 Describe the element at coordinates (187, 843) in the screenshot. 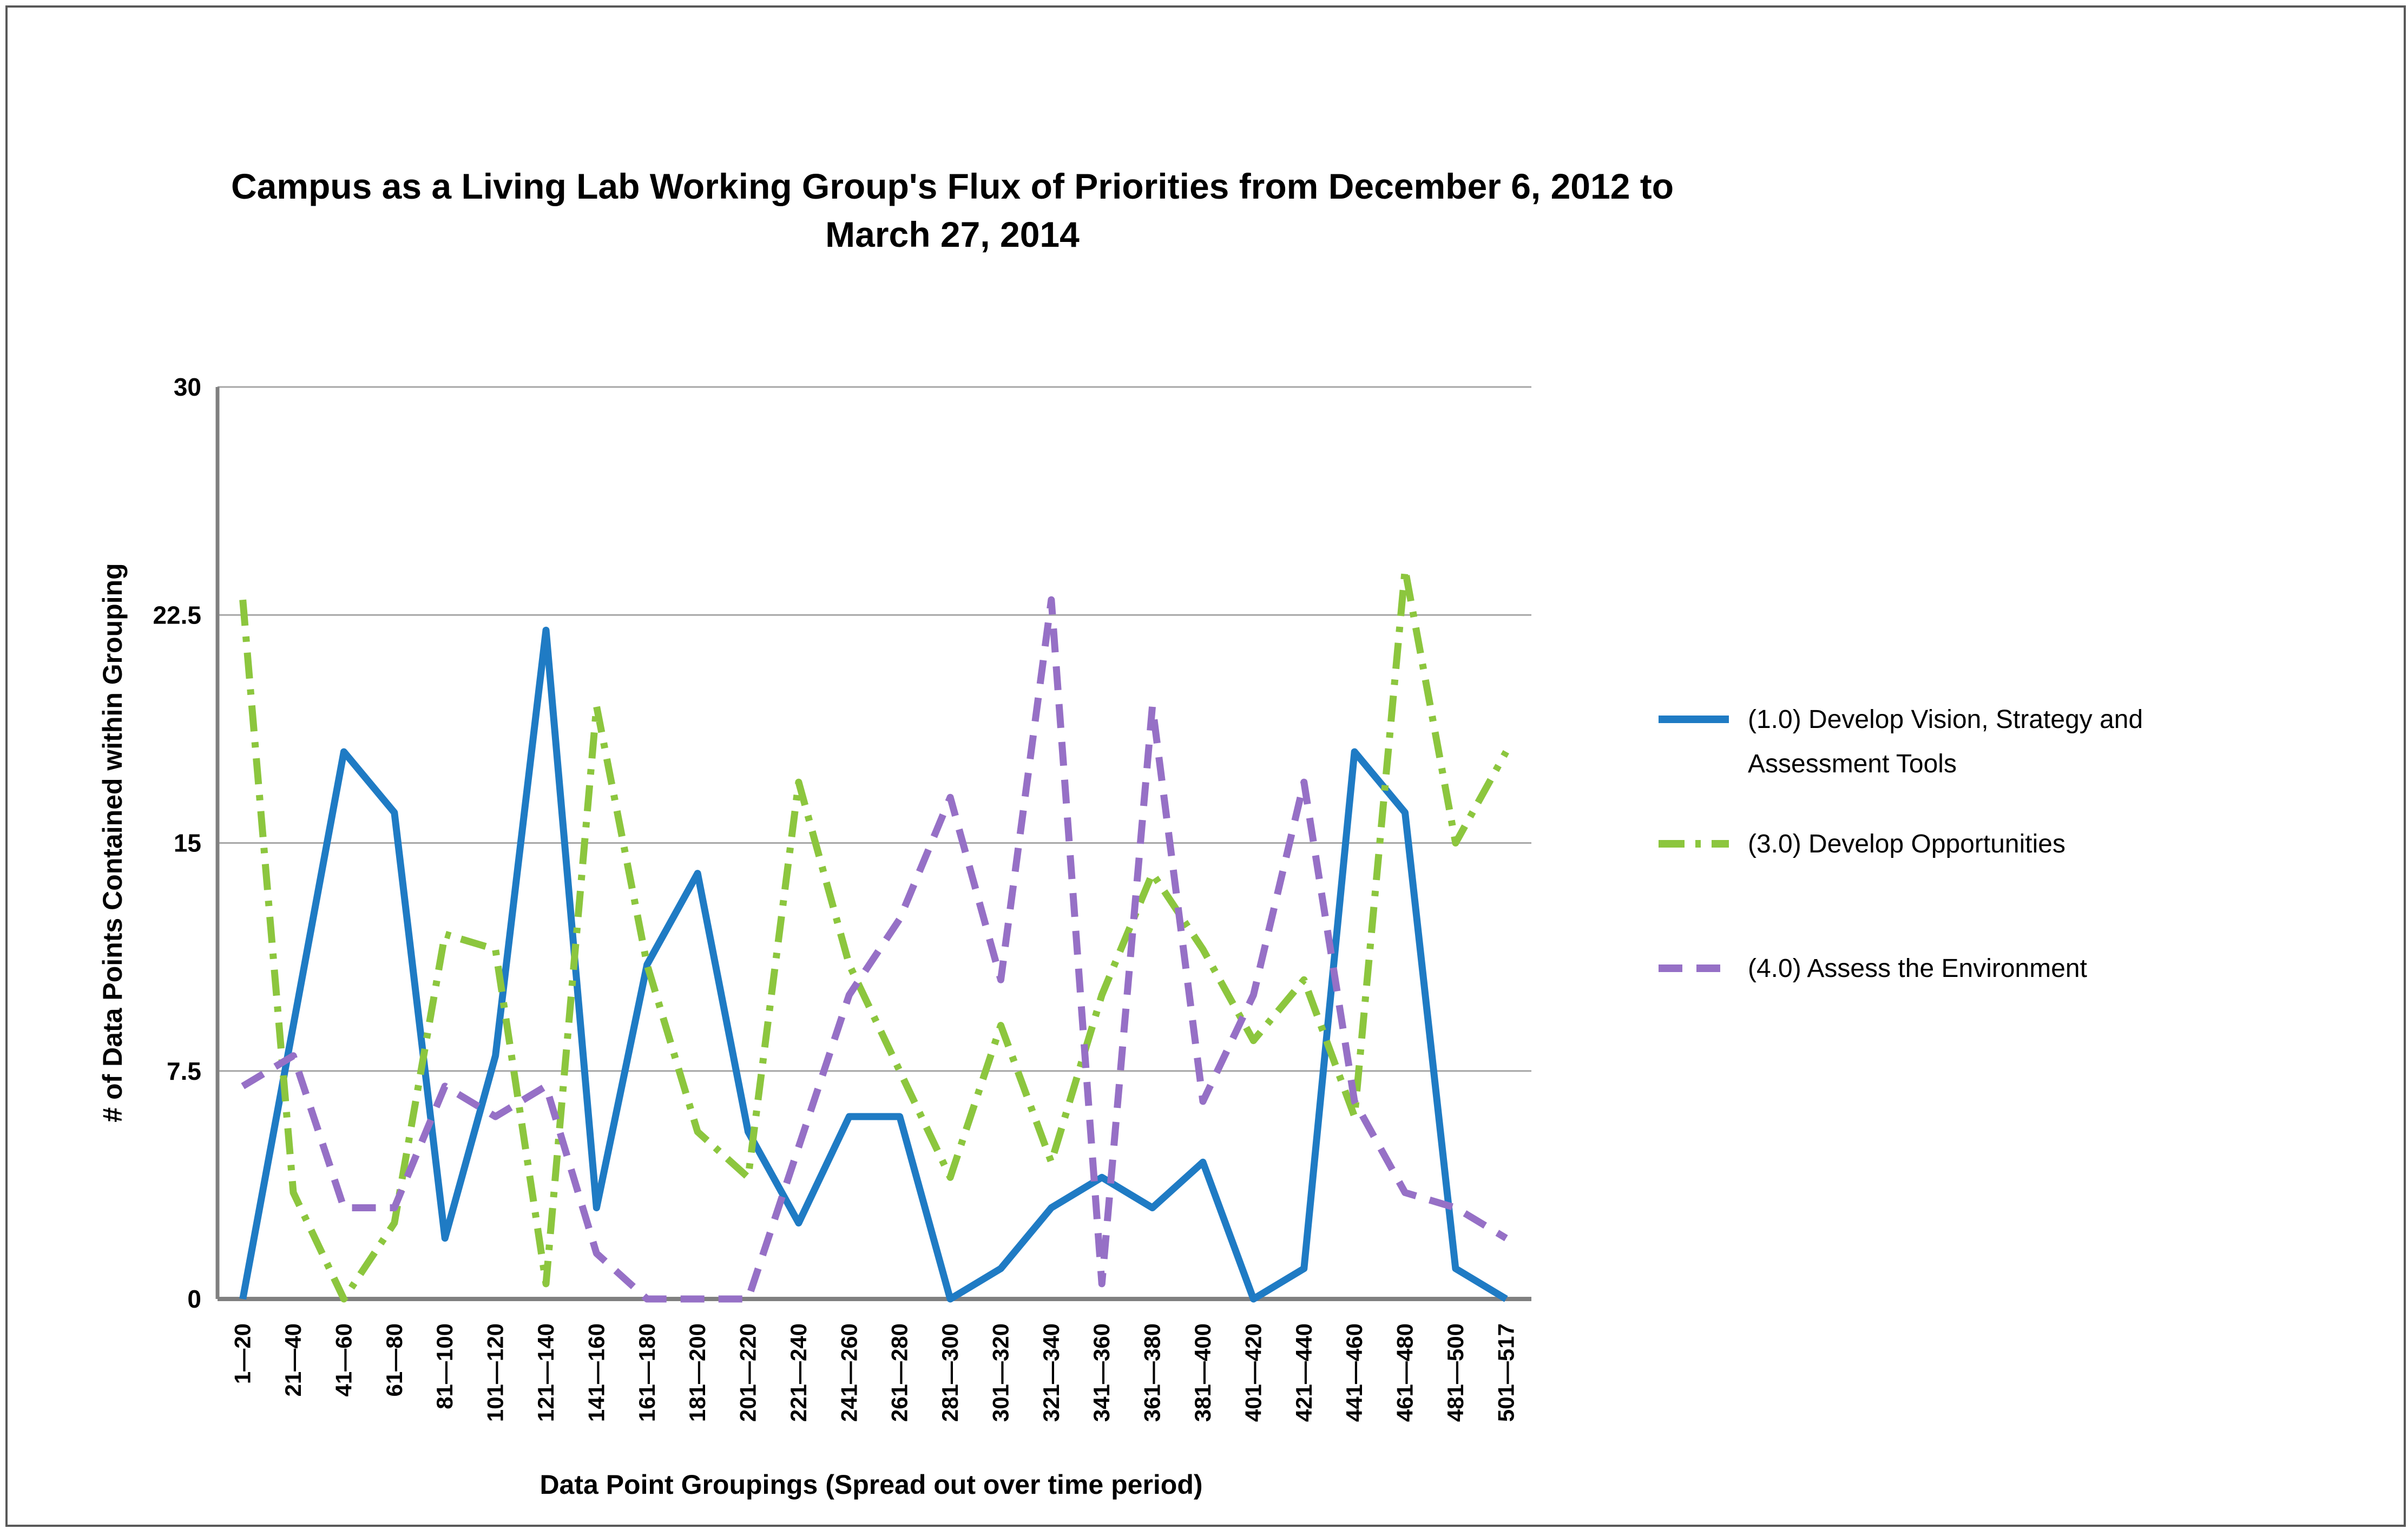

I see `y-tick-label: 15` at that location.